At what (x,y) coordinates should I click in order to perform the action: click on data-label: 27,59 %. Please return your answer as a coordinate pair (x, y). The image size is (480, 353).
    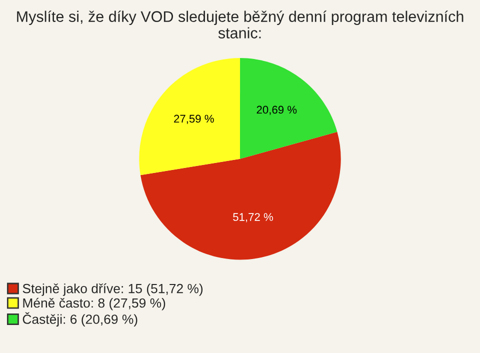
    Looking at the image, I should click on (194, 119).